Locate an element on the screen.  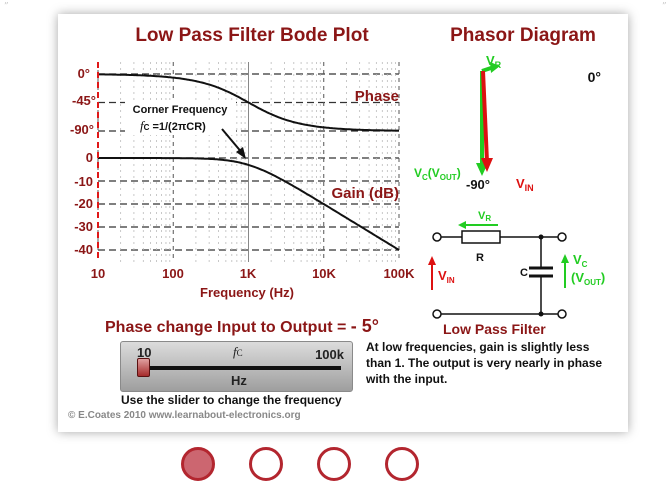
resistor-symbol is located at coordinates (481, 237).